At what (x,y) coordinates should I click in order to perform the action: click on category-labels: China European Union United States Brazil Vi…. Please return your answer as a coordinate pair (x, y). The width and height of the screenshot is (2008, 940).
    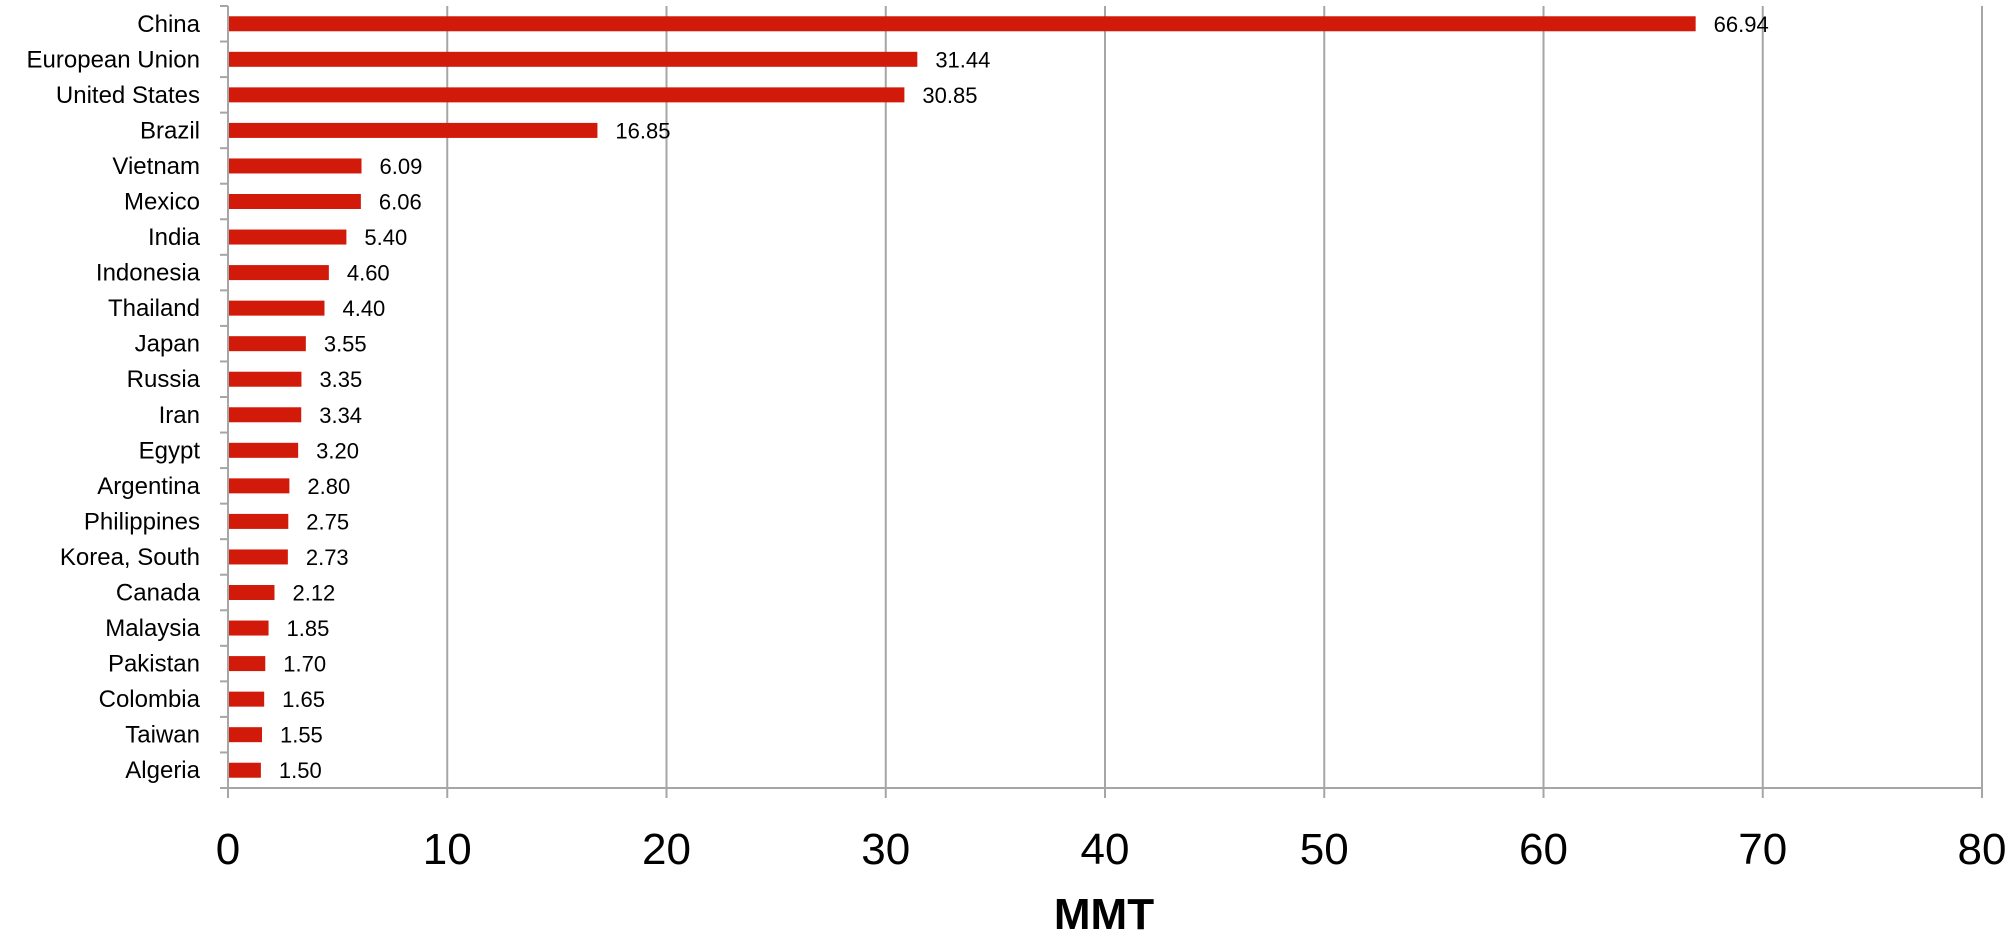
    Looking at the image, I should click on (114, 397).